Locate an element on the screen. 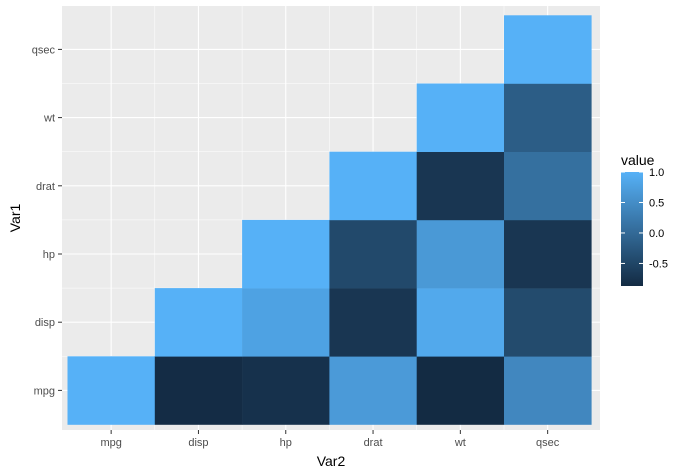  x-axis: mpg disp hp drat wt qsec is located at coordinates (330, 439).